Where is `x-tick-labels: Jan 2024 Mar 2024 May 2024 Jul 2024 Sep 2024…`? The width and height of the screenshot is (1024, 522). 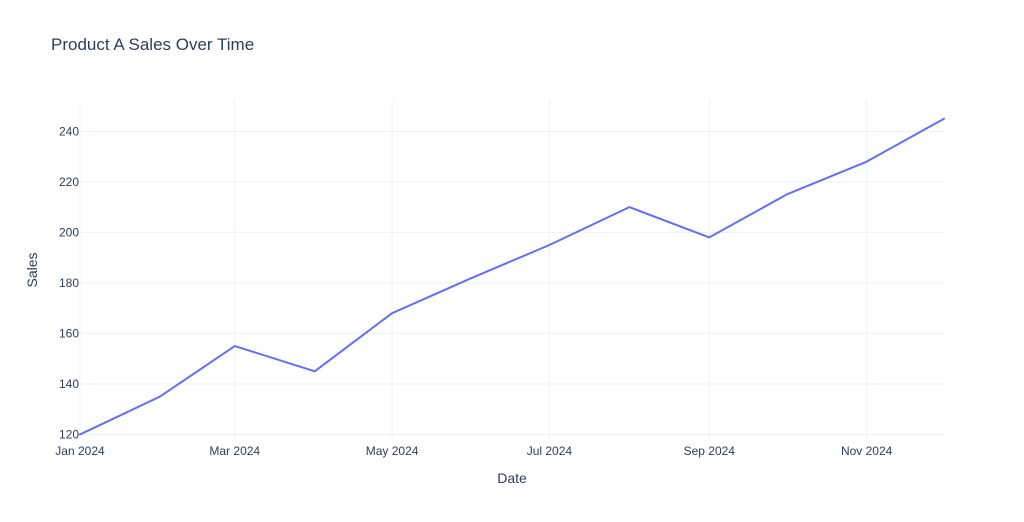
x-tick-labels: Jan 2024 Mar 2024 May 2024 Jul 2024 Sep 2024… is located at coordinates (473, 451).